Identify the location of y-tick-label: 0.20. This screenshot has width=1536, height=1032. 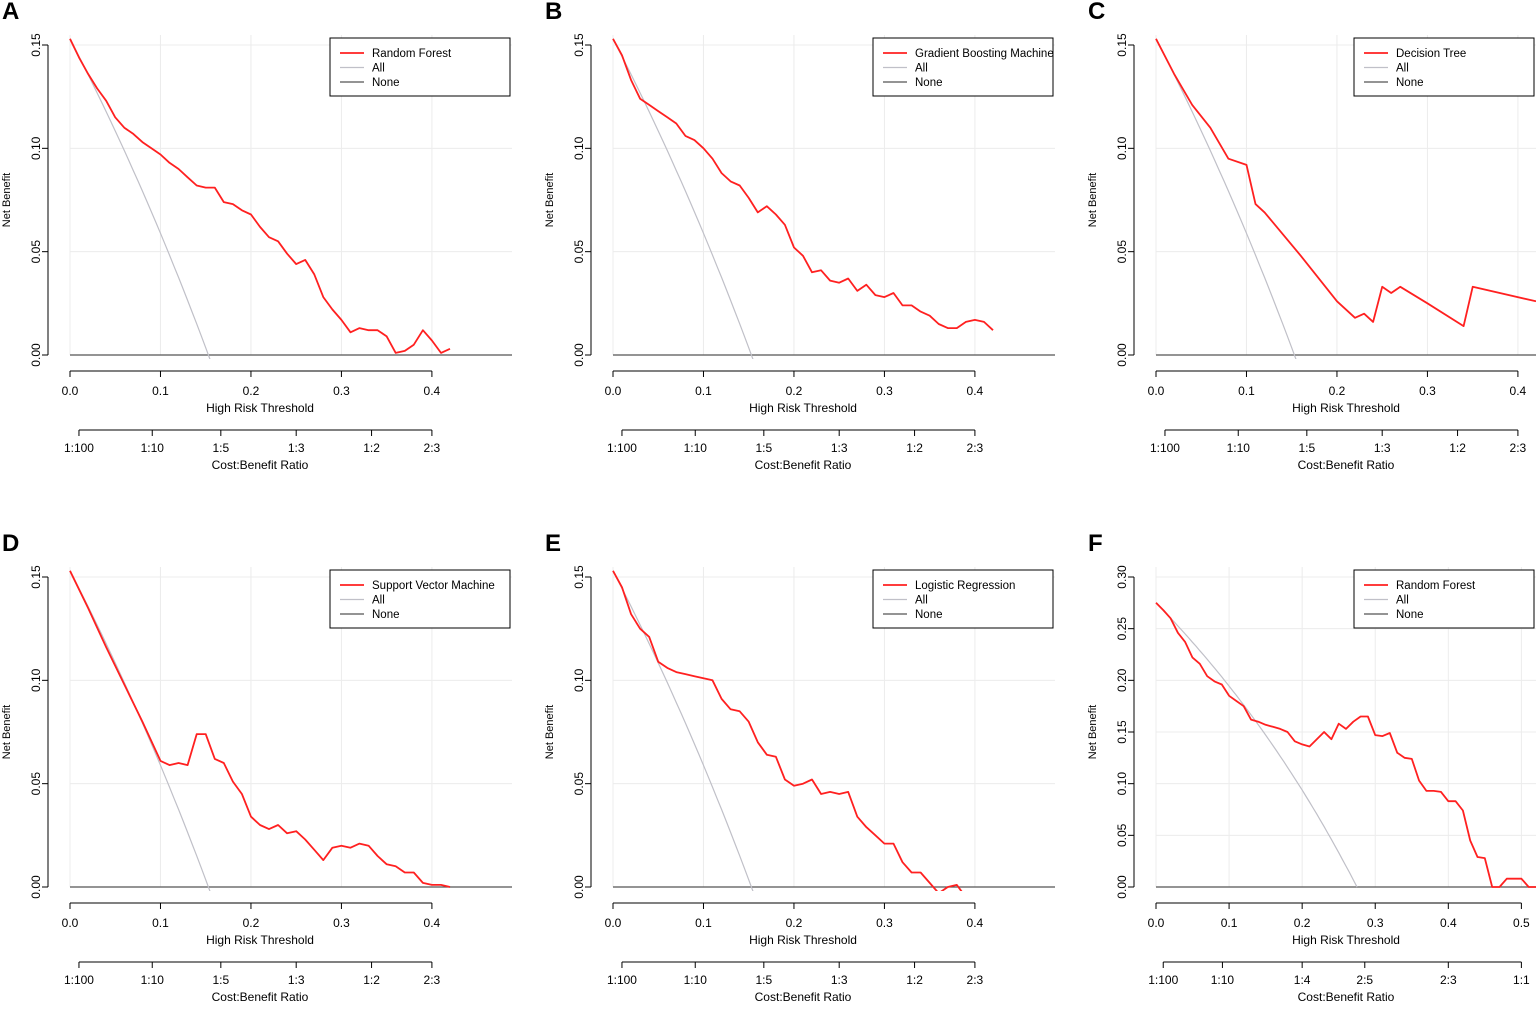
(1122, 680).